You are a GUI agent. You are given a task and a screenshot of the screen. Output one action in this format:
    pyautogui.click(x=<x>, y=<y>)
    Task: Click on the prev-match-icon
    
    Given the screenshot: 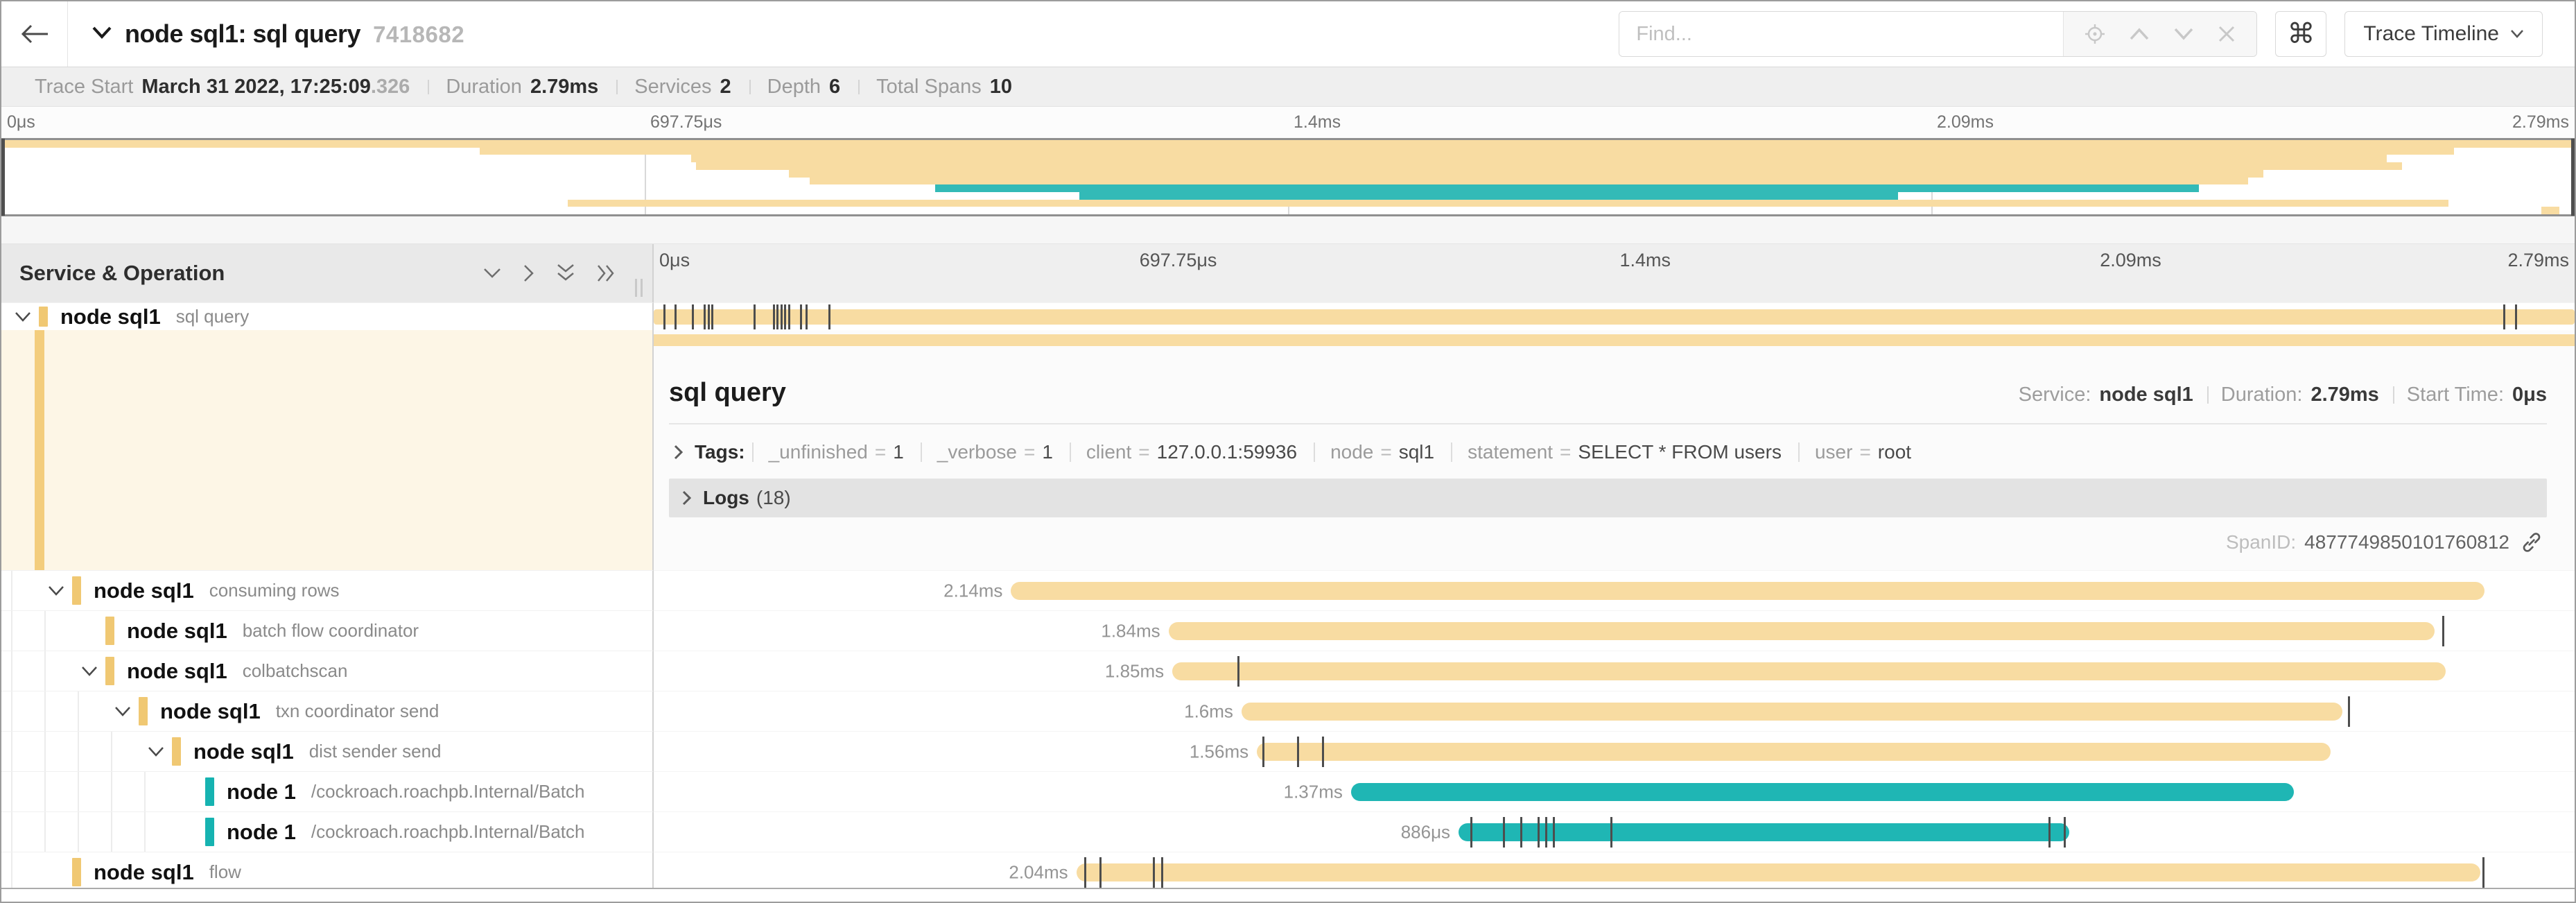 What is the action you would take?
    pyautogui.click(x=2139, y=34)
    